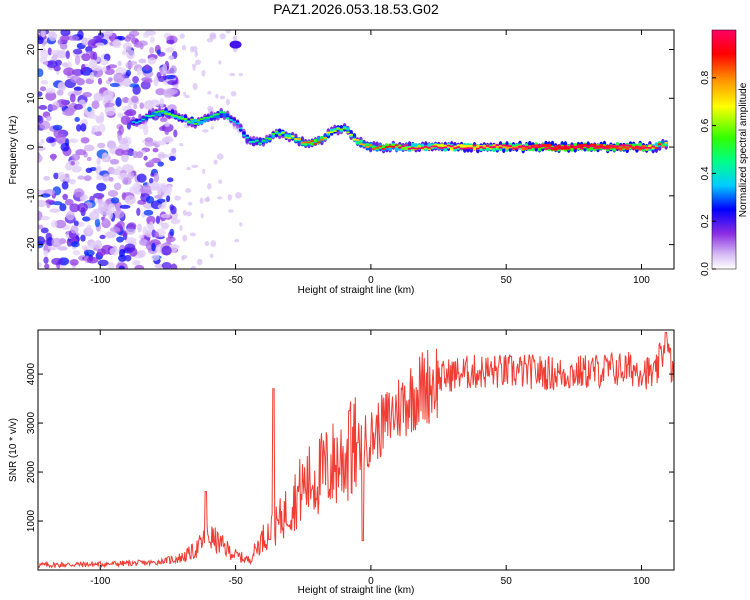 The image size is (750, 600). Describe the element at coordinates (13, 150) in the screenshot. I see `spectrogram-y-label: Frequency (Hz)` at that location.